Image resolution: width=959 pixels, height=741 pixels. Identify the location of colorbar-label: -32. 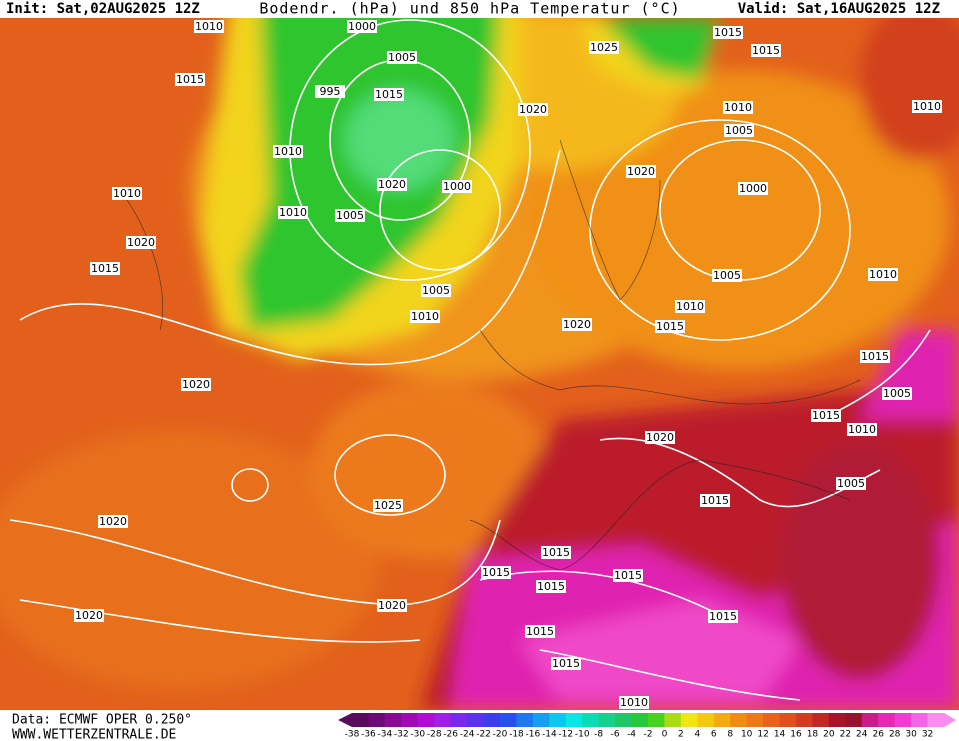
(401, 735).